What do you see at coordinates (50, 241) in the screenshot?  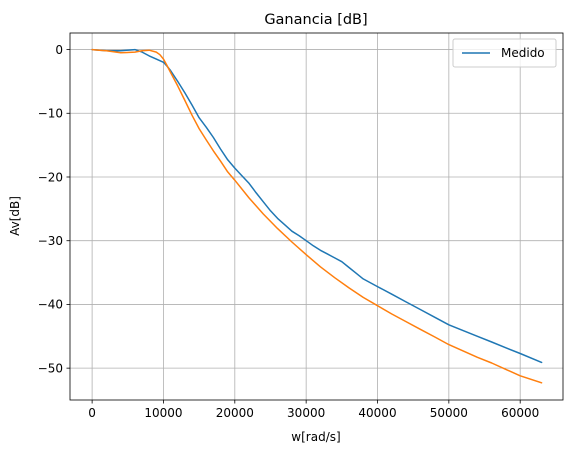 I see `y-tick-label: −30` at bounding box center [50, 241].